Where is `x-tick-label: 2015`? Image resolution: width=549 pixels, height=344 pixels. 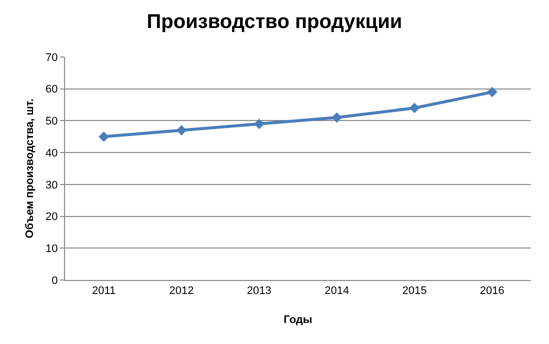
x-tick-label: 2015 is located at coordinates (414, 291).